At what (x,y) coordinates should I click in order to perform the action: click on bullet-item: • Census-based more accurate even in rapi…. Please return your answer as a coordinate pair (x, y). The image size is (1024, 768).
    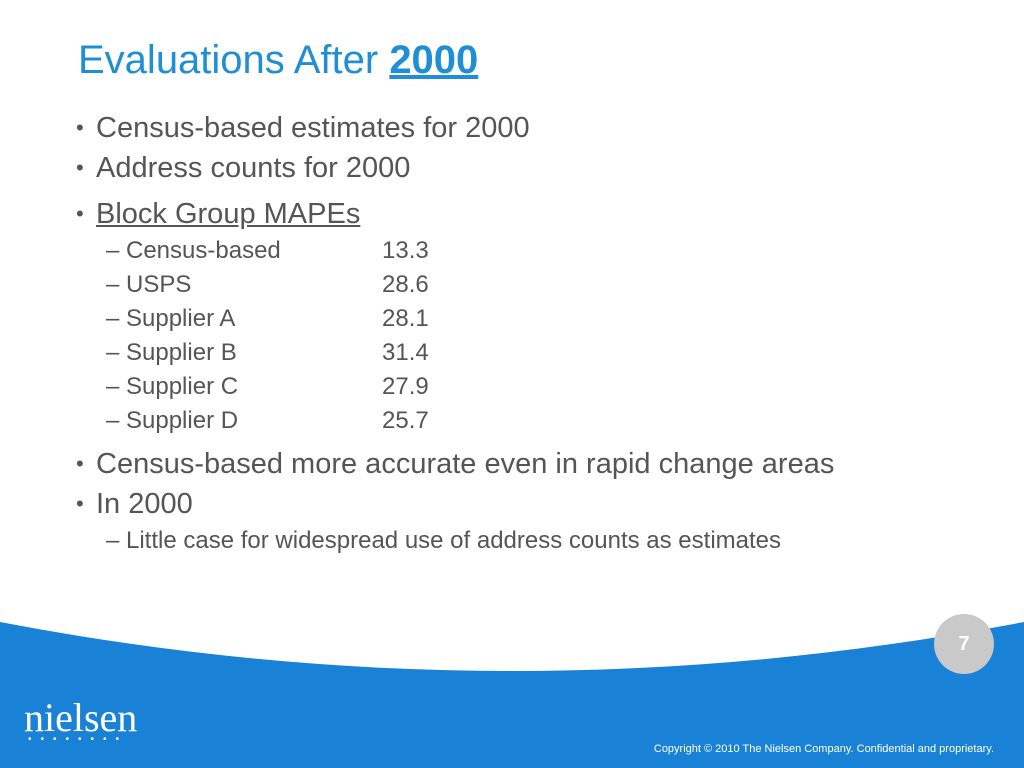
    Looking at the image, I should click on (541, 464).